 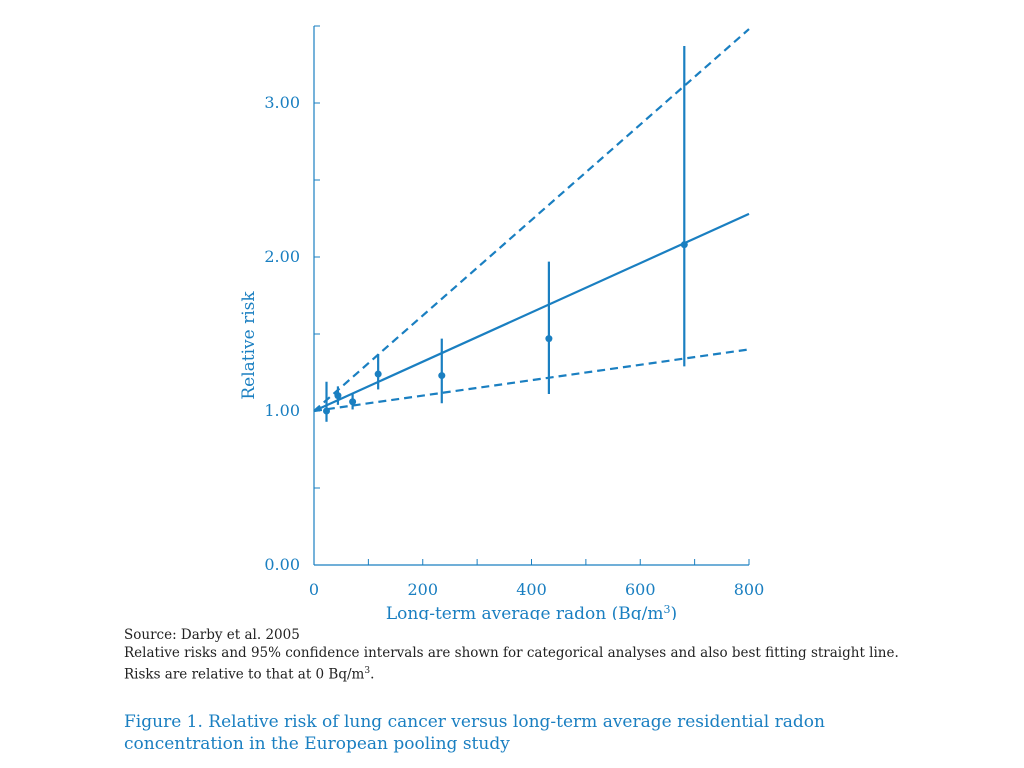 I want to click on reference-note: Risks are relative to that at 0 Bq/m3., so click(x=554, y=673).